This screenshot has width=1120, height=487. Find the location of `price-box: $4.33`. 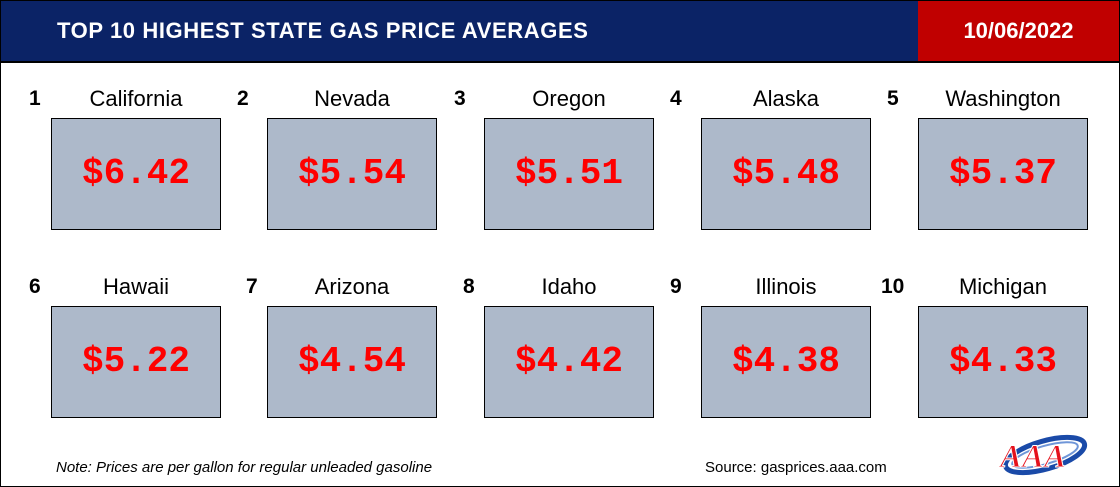

price-box: $4.33 is located at coordinates (1003, 362).